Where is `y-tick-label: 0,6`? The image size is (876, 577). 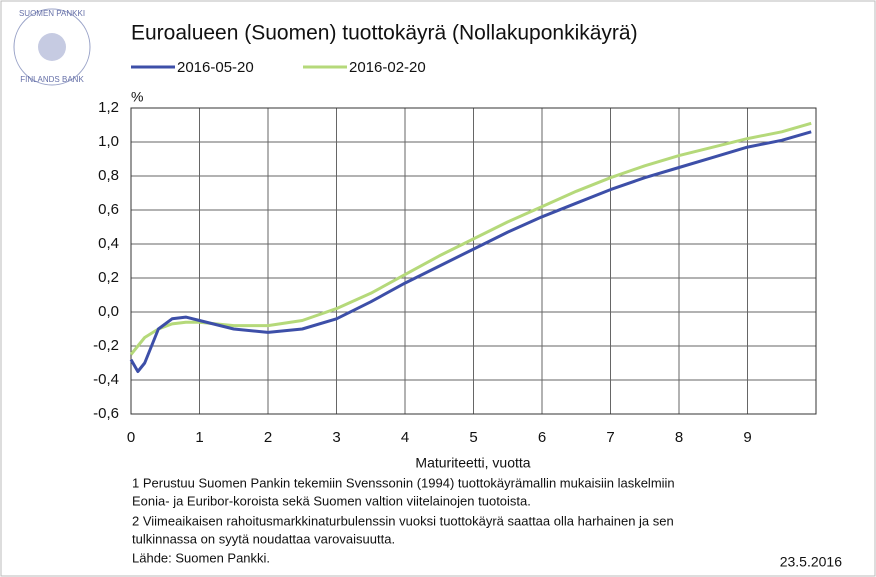 y-tick-label: 0,6 is located at coordinates (108, 209).